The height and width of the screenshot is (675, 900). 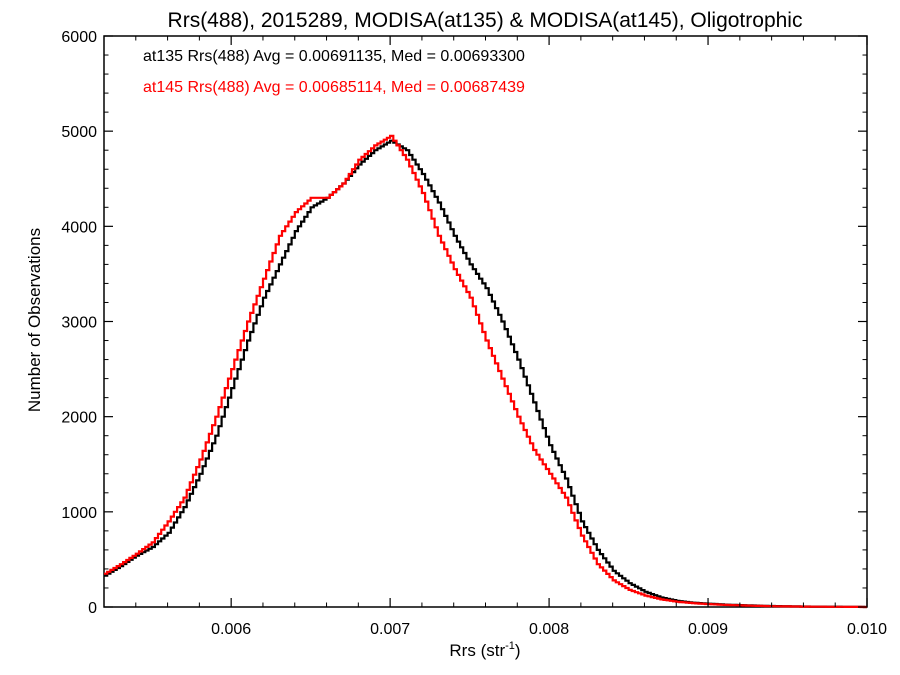 What do you see at coordinates (79, 418) in the screenshot?
I see `y-tick-label: 2000` at bounding box center [79, 418].